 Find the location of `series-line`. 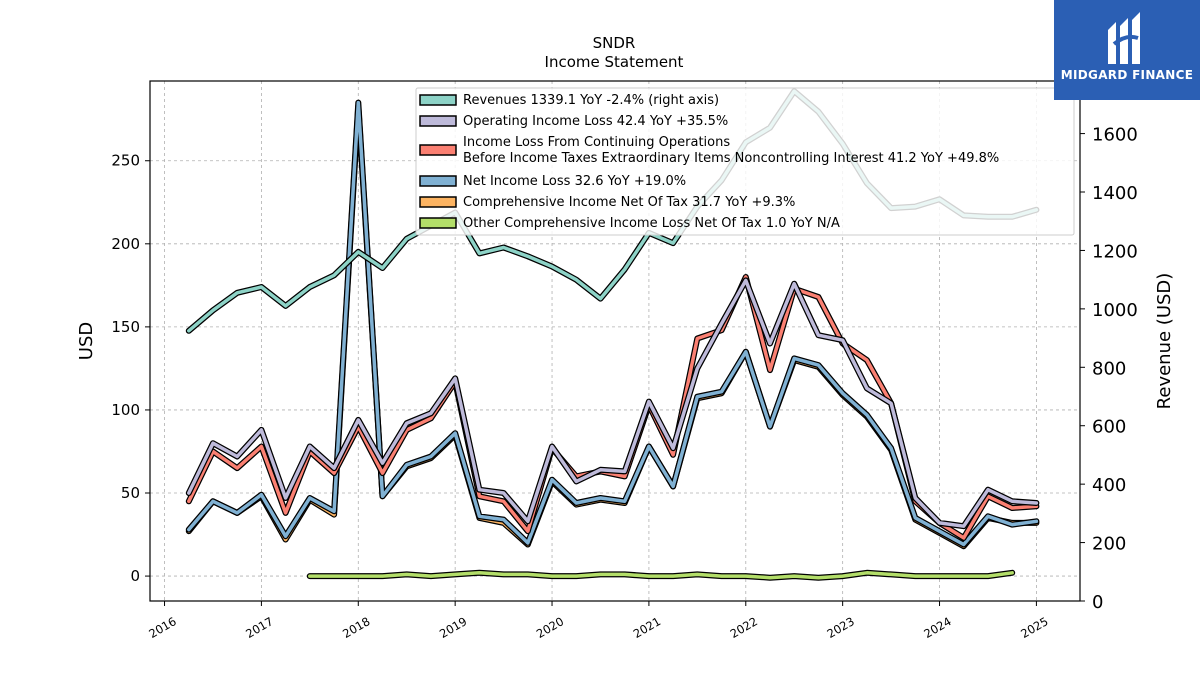

series-line is located at coordinates (661, 575).